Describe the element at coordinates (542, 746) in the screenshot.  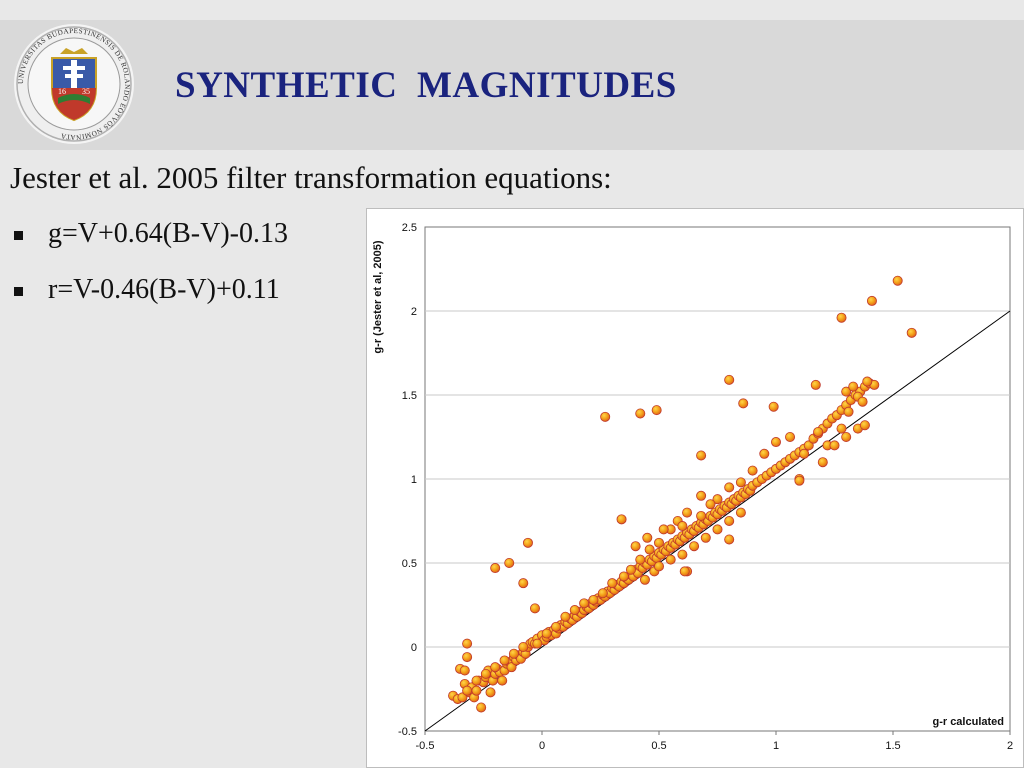
I see `x-tick-label: 0` at that location.